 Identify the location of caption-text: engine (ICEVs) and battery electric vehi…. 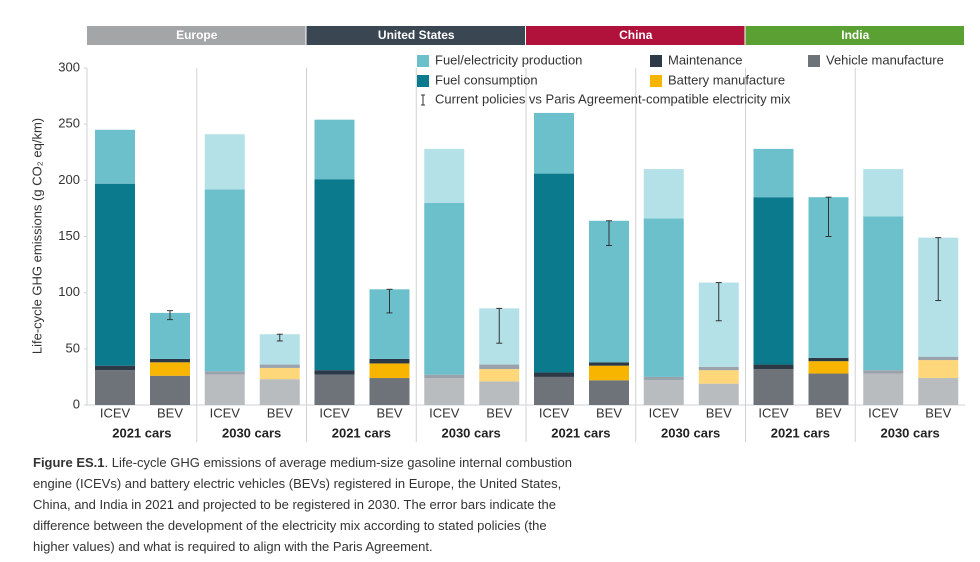
(297, 483).